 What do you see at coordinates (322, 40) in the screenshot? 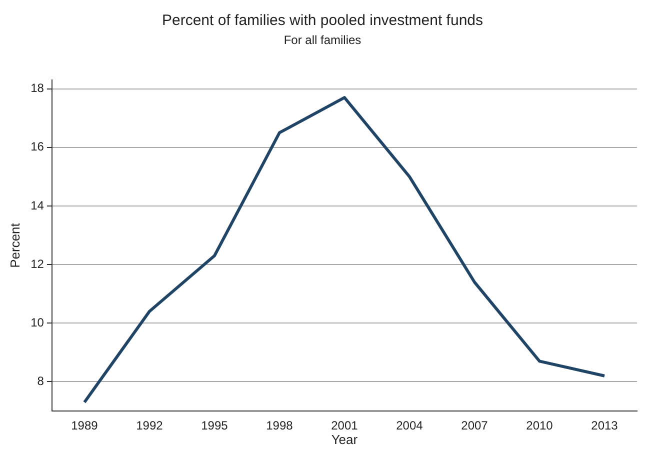
I see `chart-subtitle: For all families` at bounding box center [322, 40].